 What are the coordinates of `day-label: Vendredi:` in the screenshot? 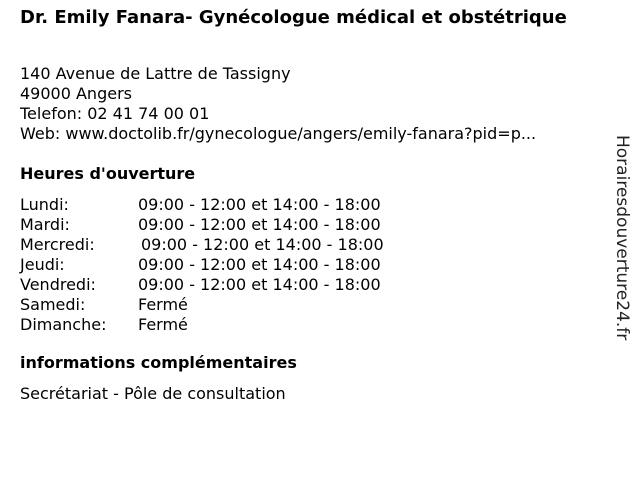 It's located at (58, 284).